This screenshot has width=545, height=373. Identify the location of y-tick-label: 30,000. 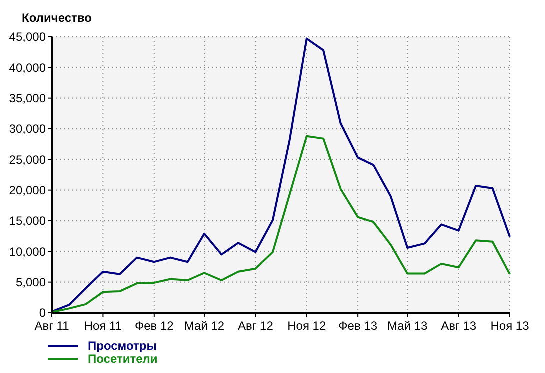
(27, 129).